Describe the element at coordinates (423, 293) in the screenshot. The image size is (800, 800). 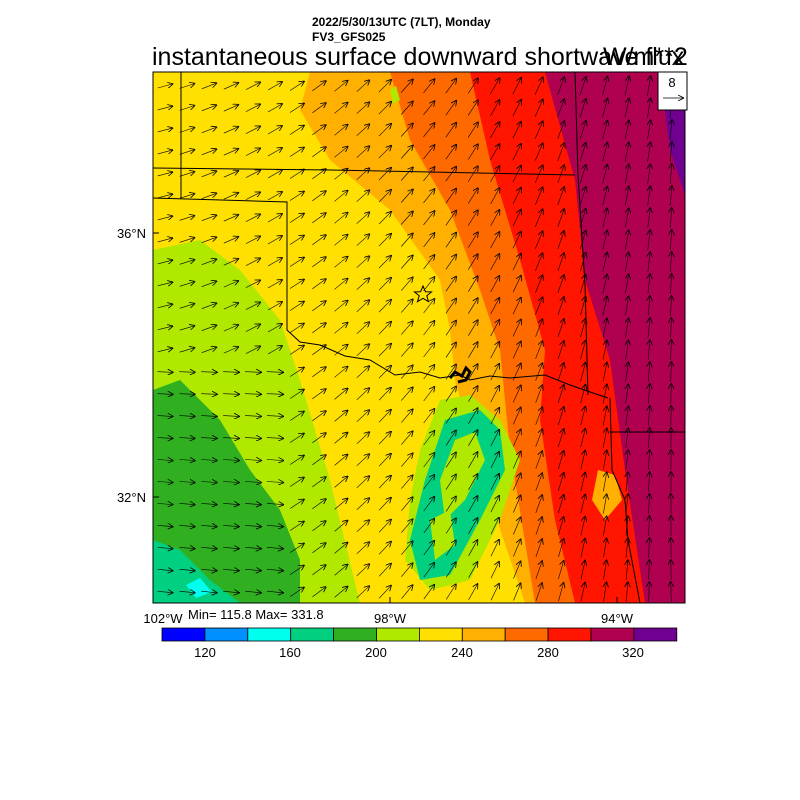
I see `station-star-marker` at that location.